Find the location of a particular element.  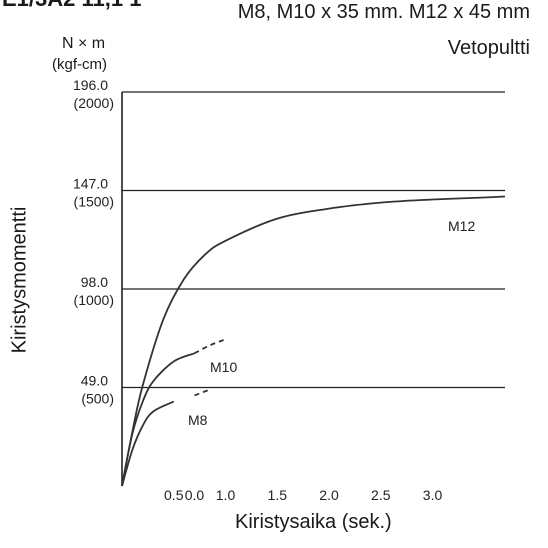

series-label-m8: M8 is located at coordinates (198, 420).